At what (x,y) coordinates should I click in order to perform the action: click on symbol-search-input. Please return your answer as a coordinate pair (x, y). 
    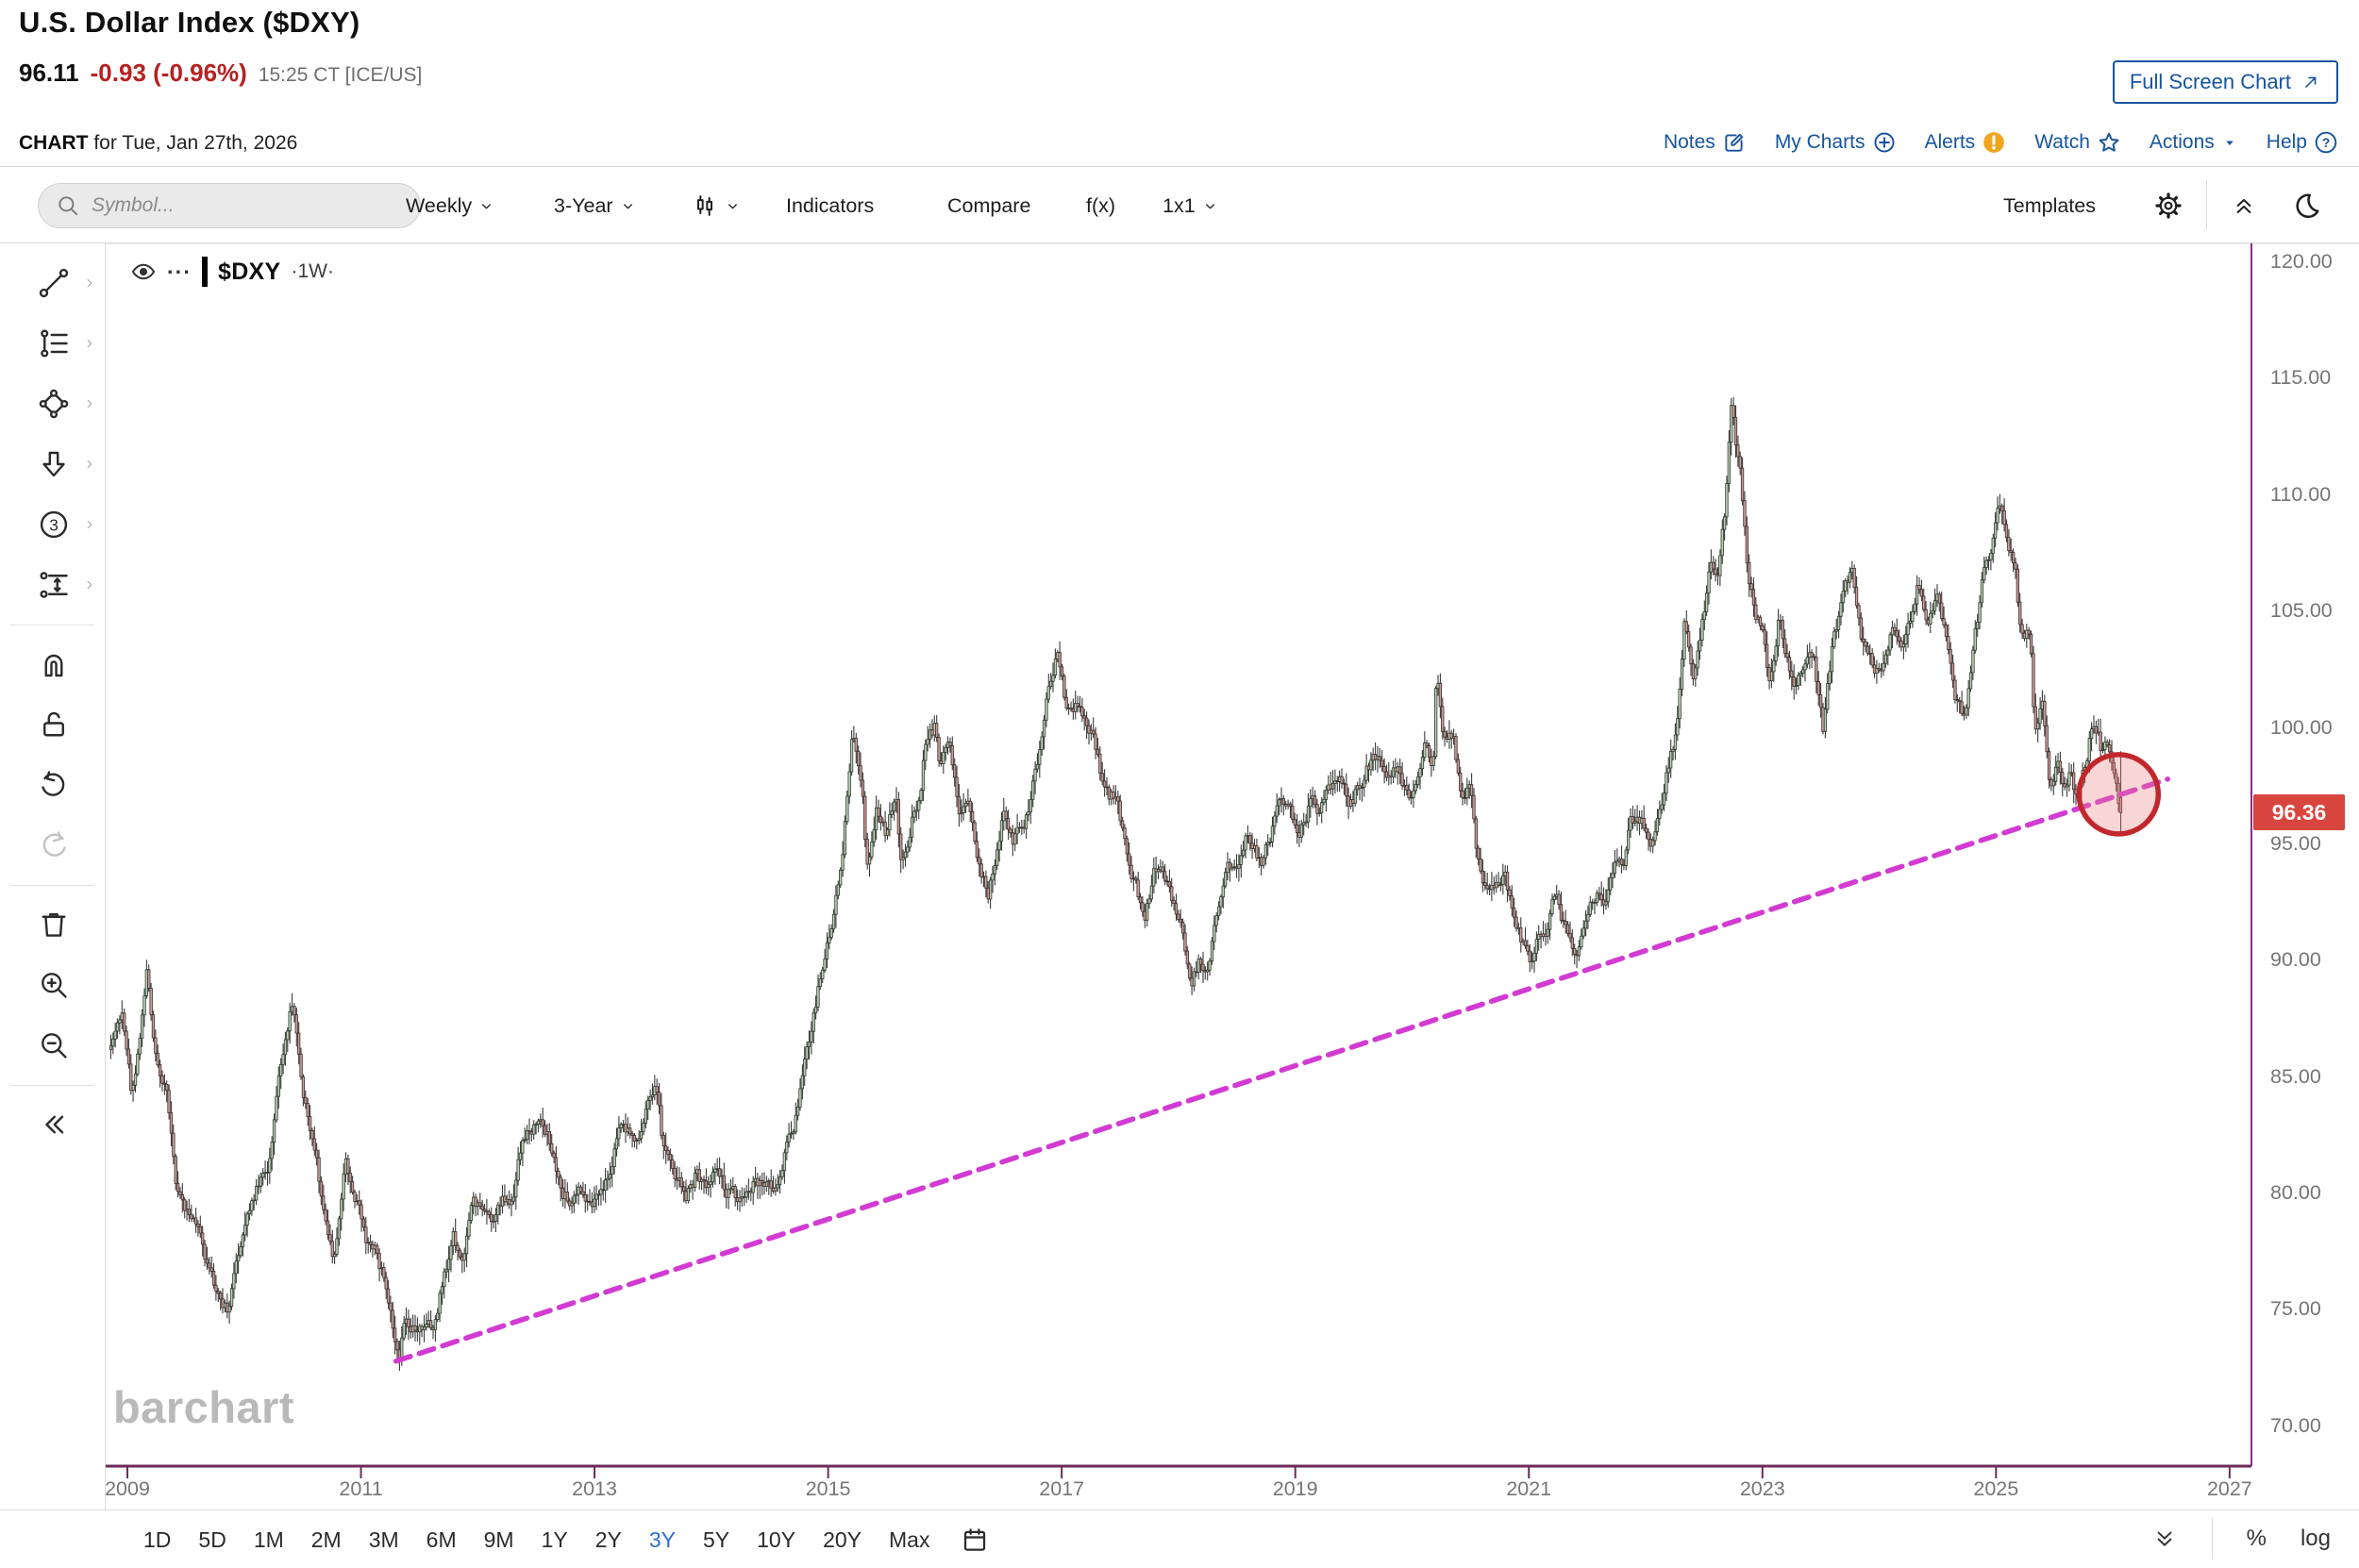
    Looking at the image, I should click on (228, 205).